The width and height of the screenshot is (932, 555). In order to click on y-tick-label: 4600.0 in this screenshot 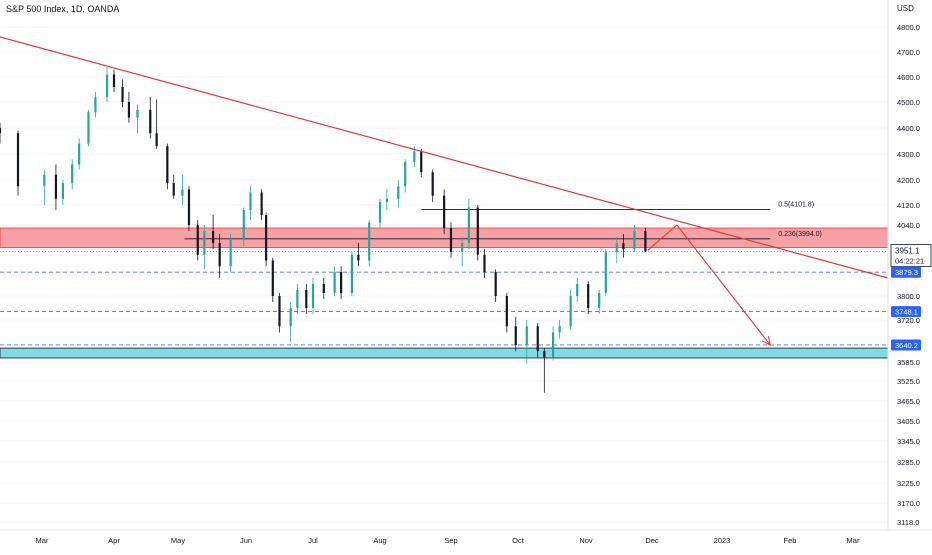, I will do `click(908, 77)`.